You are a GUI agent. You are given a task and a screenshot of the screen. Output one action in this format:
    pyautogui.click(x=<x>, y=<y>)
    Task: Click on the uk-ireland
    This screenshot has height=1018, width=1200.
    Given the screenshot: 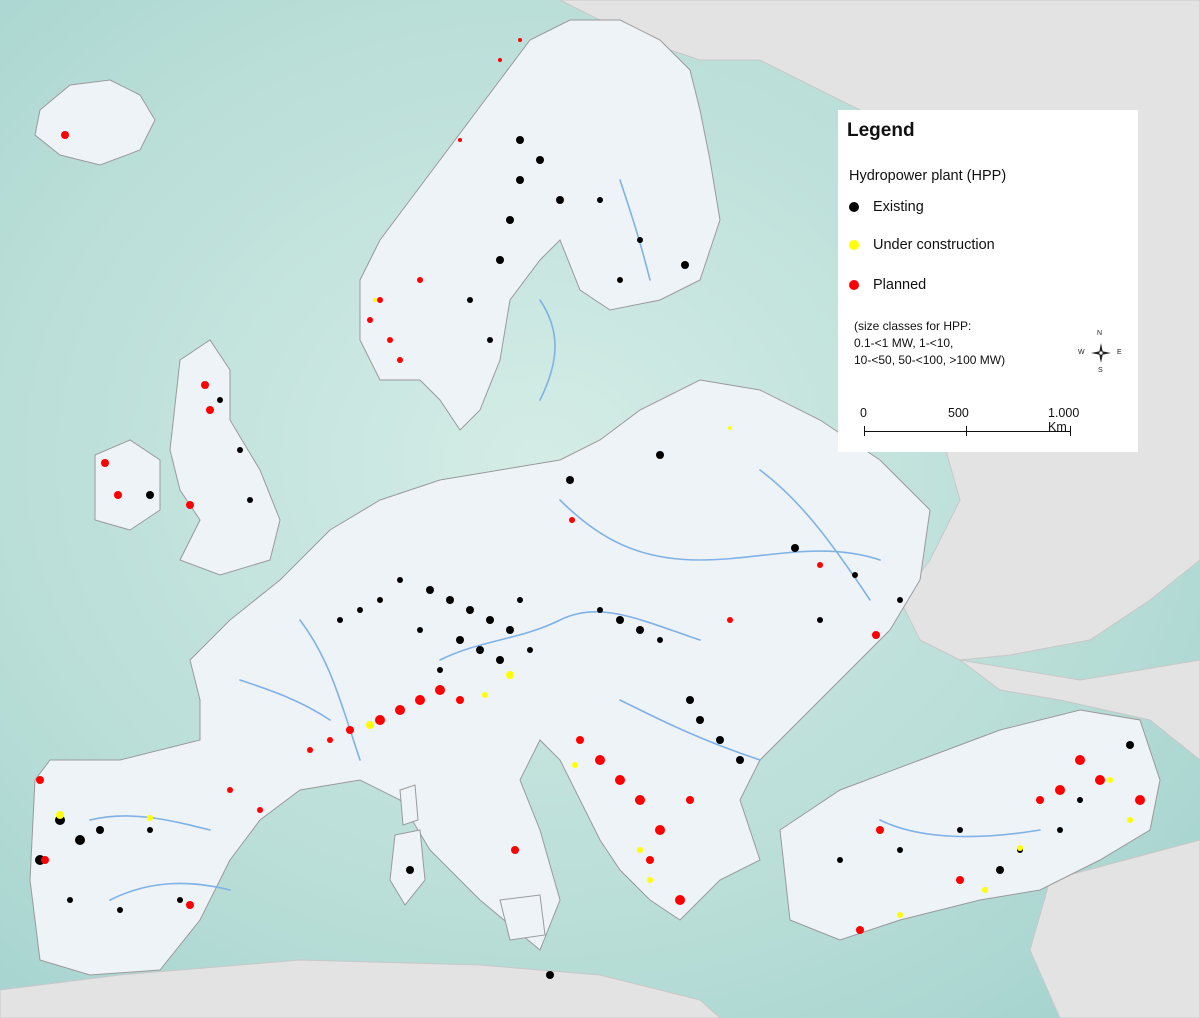 What is the action you would take?
    pyautogui.click(x=225, y=457)
    